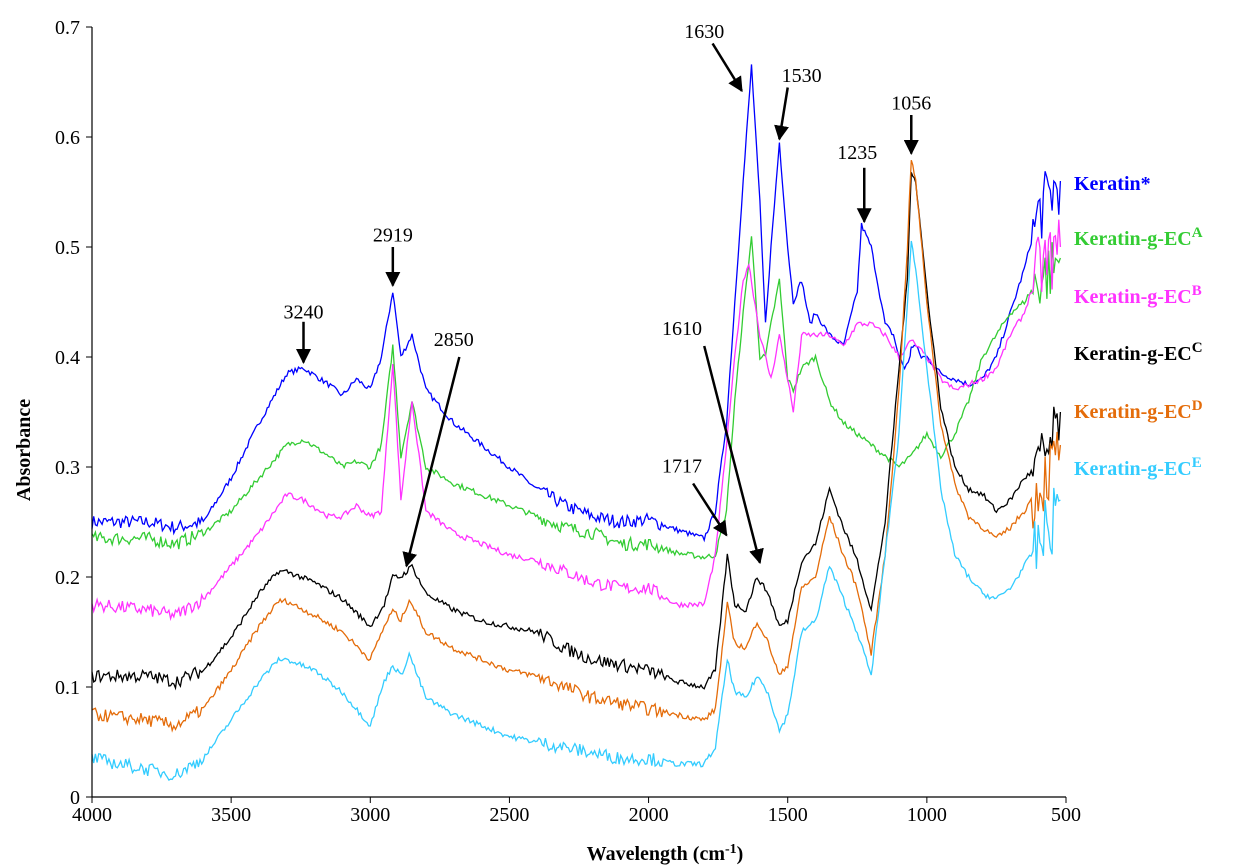 The image size is (1234, 865). I want to click on y-tick-label: 0.6, so click(67, 138).